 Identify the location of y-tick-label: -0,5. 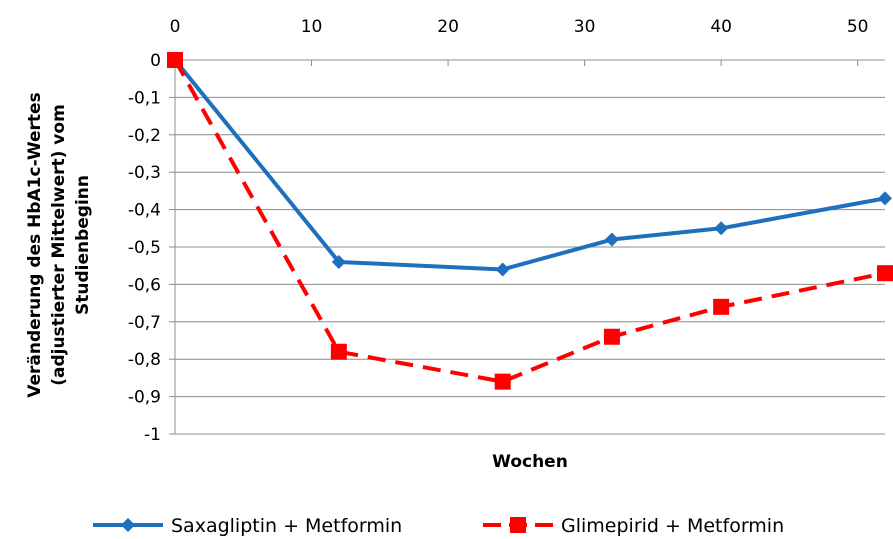
(144, 248).